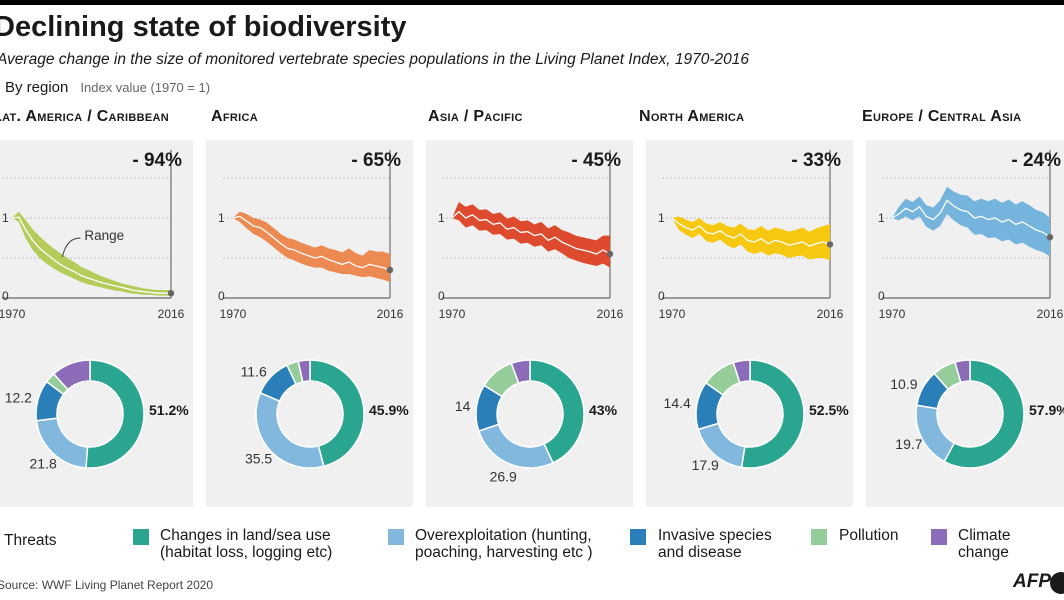  What do you see at coordinates (441, 218) in the screenshot?
I see `y-tick-1-asia-pacific: 1` at bounding box center [441, 218].